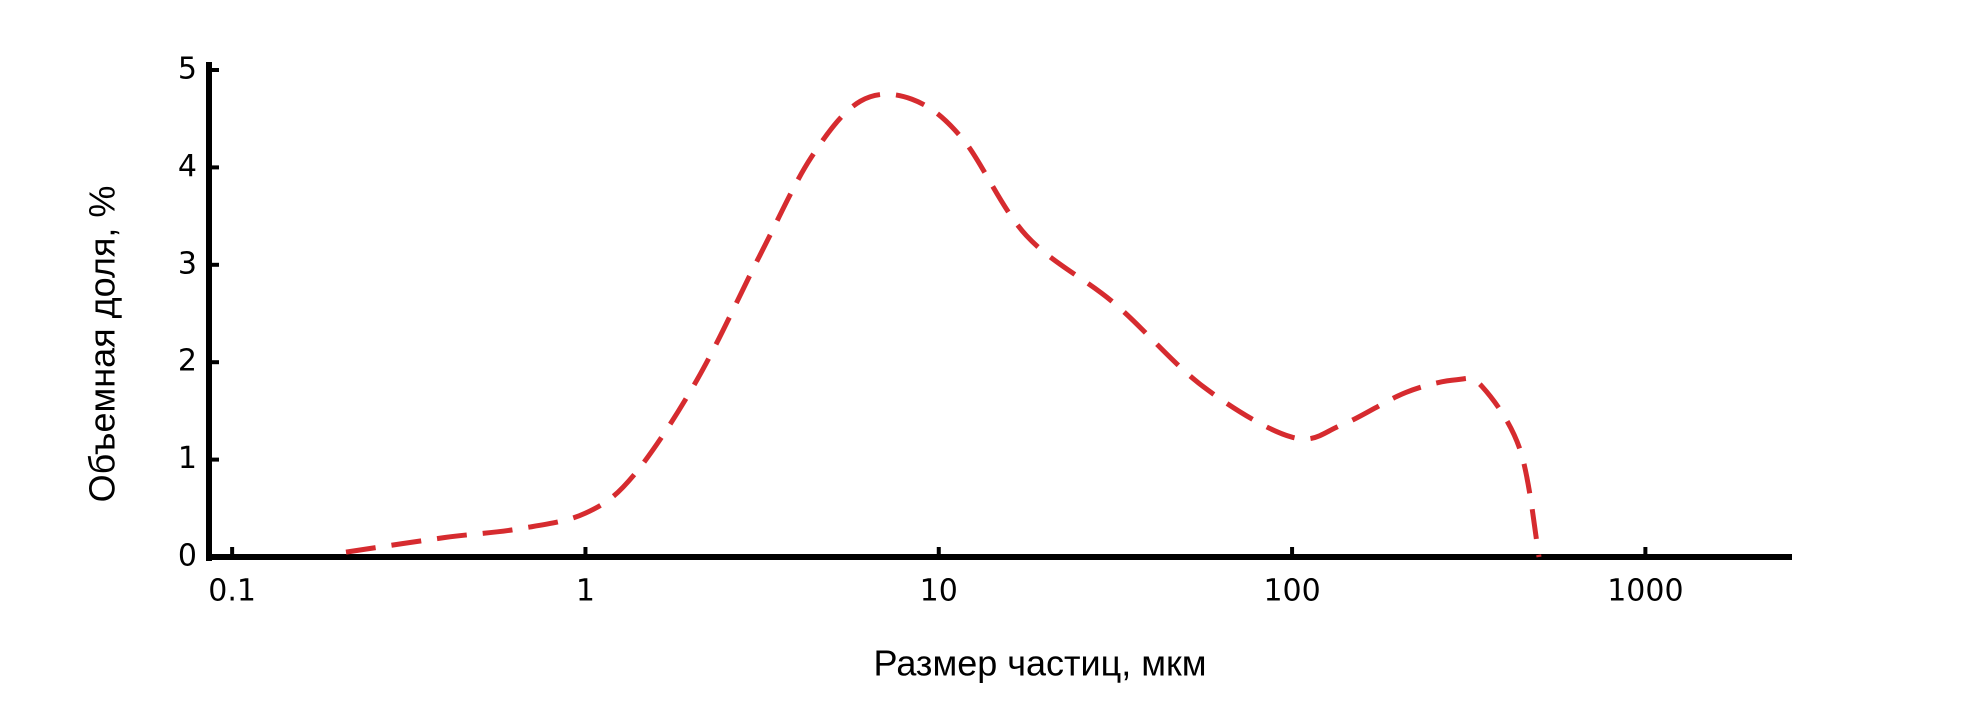  What do you see at coordinates (102, 344) in the screenshot?
I see `y-axis-title: Объемная доля, %` at bounding box center [102, 344].